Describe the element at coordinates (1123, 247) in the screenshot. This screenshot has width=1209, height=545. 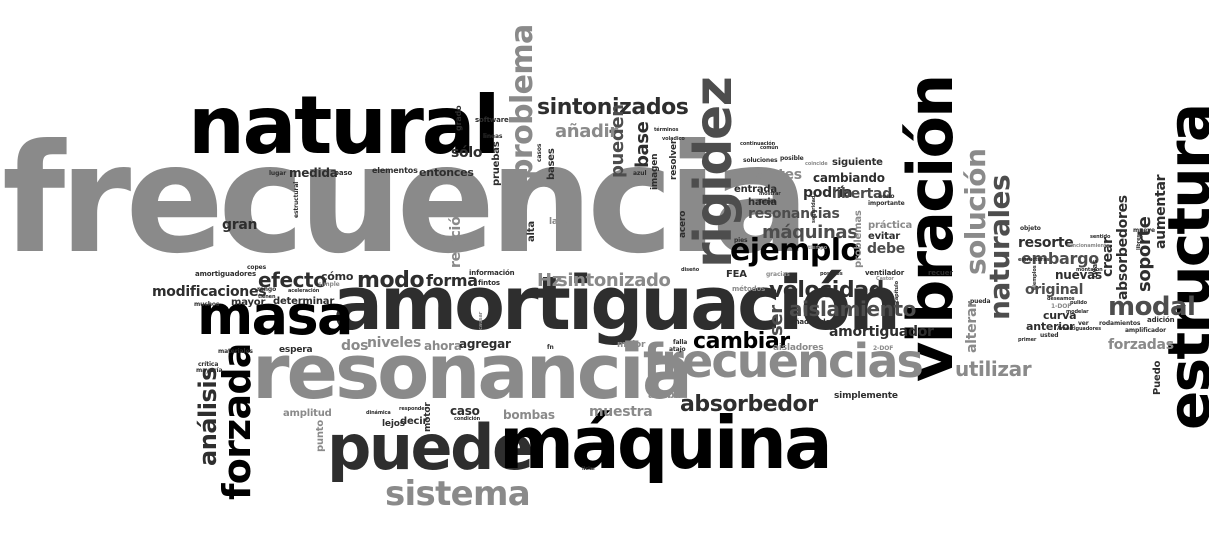
I see `word-absorbedores: absorbedores` at that location.